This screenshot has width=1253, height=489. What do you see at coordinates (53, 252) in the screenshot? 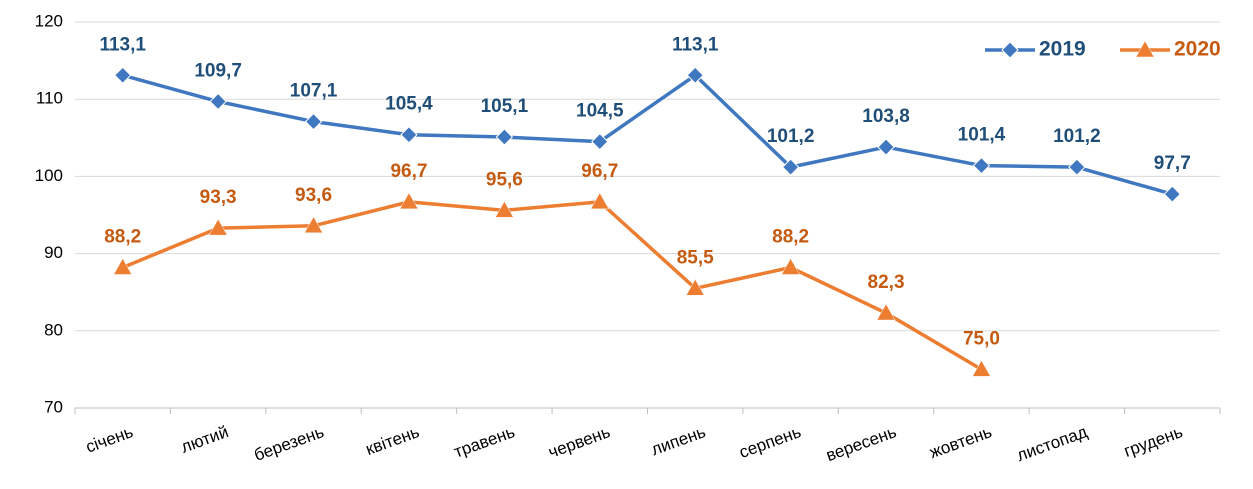
I see `y-tick-label: 90` at bounding box center [53, 252].